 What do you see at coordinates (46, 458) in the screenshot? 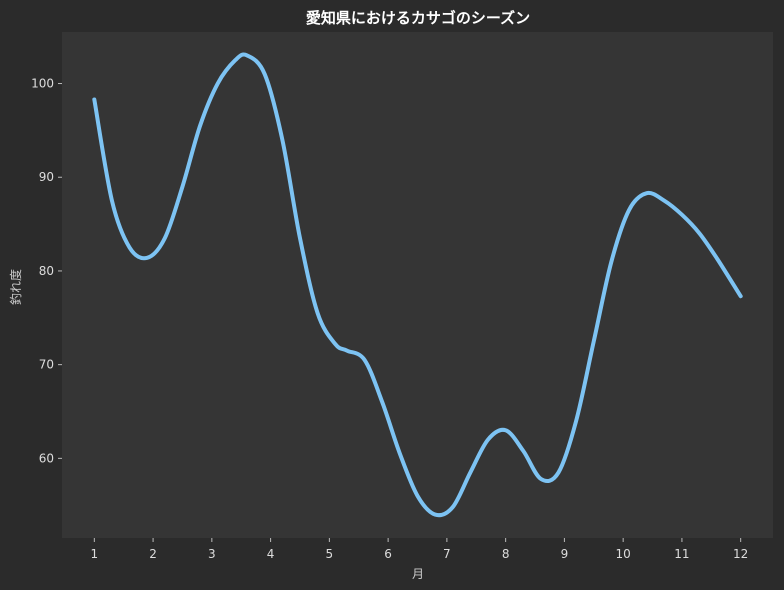
I see `y-tick-label: 60` at bounding box center [46, 458].